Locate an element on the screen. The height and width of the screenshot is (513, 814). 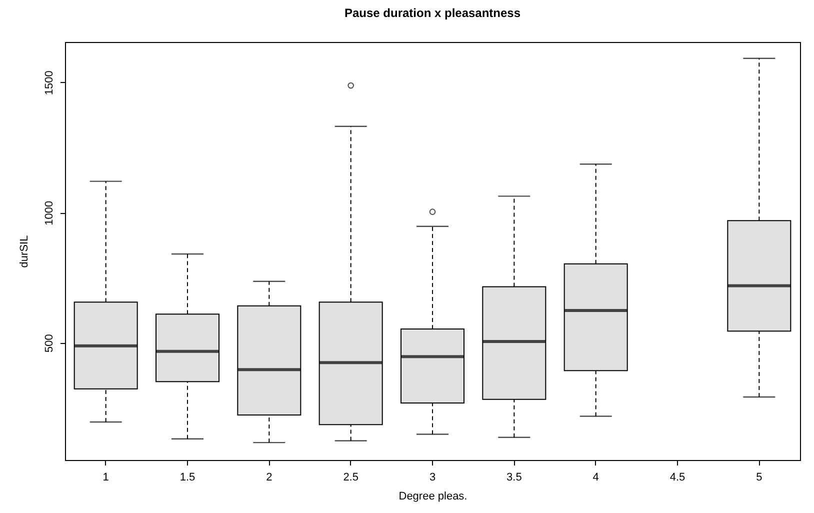
x-tick-label: 1.5 is located at coordinates (188, 478).